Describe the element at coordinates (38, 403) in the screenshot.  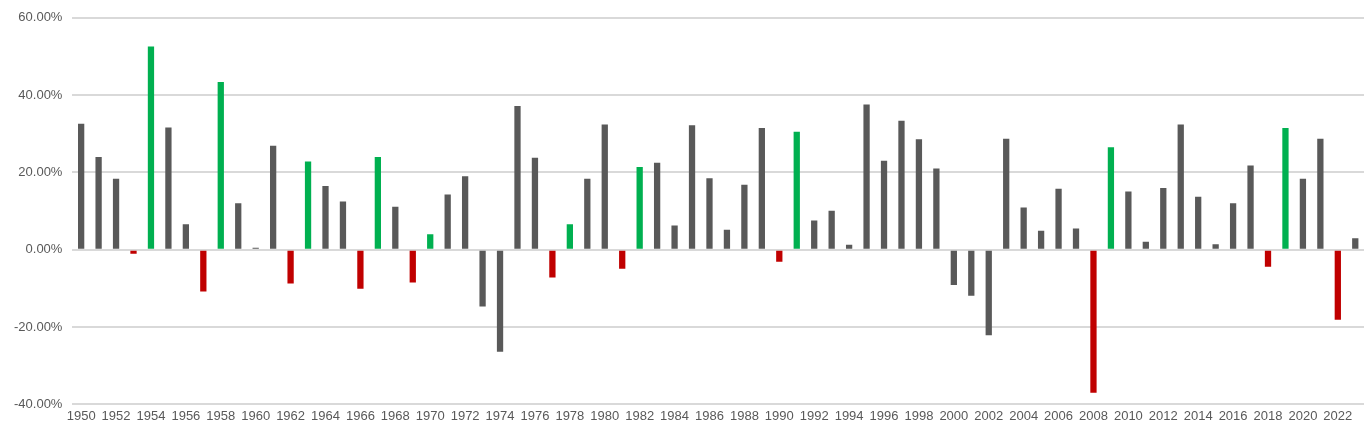
I see `y-tick-label: -40.00%` at that location.